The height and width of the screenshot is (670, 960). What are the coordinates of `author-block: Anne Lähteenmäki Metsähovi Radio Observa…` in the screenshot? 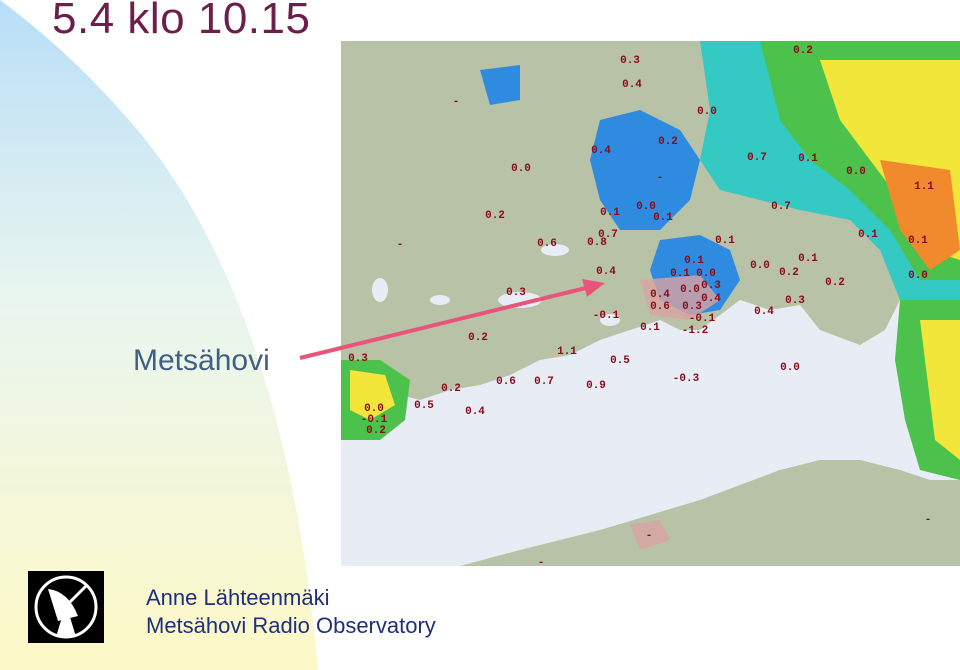 It's located at (291, 612).